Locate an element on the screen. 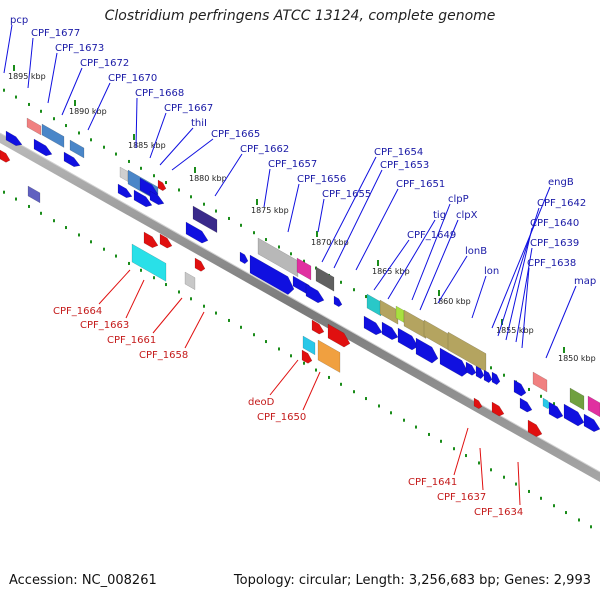 The height and width of the screenshot is (600, 600). gene-label: CPF_1661 is located at coordinates (131, 340).